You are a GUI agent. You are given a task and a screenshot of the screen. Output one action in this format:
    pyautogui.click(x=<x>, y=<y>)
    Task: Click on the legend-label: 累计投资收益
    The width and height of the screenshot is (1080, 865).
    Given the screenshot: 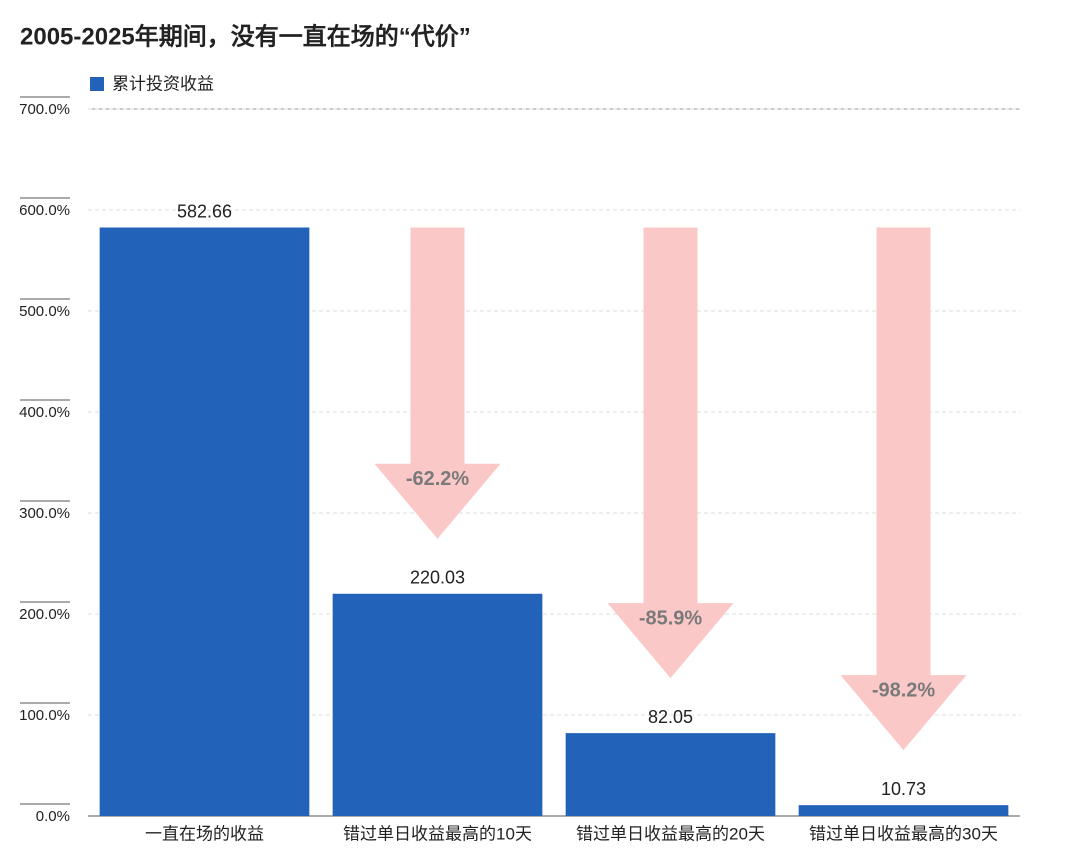 What is the action you would take?
    pyautogui.click(x=163, y=83)
    